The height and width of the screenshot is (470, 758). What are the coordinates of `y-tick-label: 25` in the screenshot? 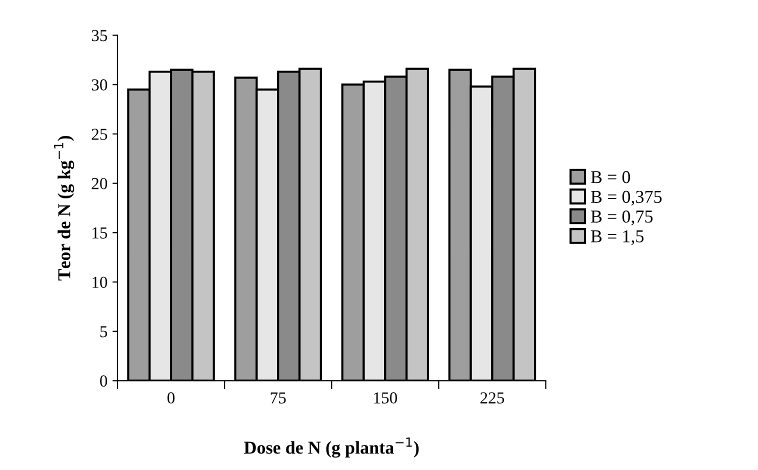 It's located at (100, 134).